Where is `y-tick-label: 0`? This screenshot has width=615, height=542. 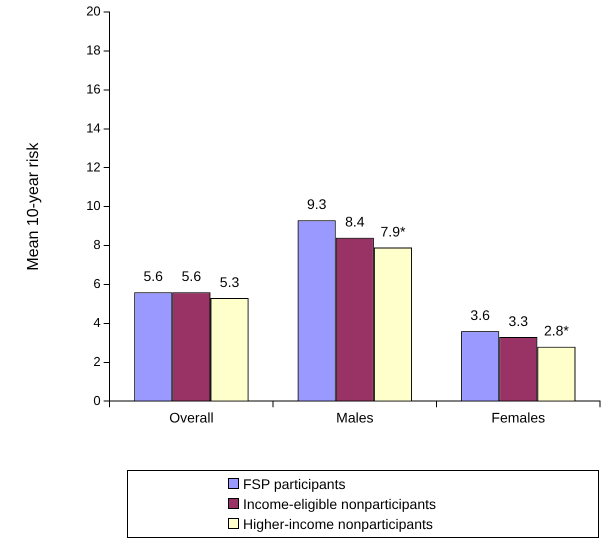 y-tick-label: 0 is located at coordinates (97, 400).